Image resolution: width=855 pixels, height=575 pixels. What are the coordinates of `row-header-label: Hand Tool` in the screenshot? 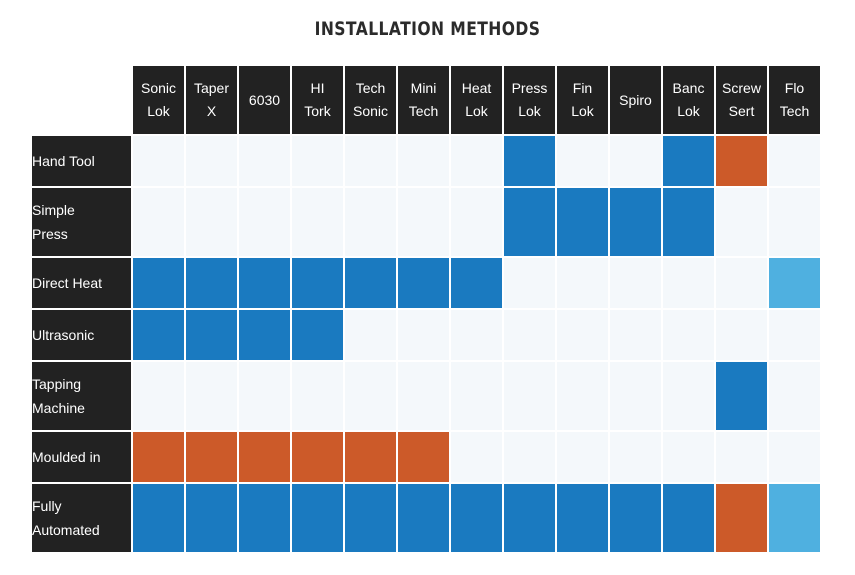 It's located at (63, 161).